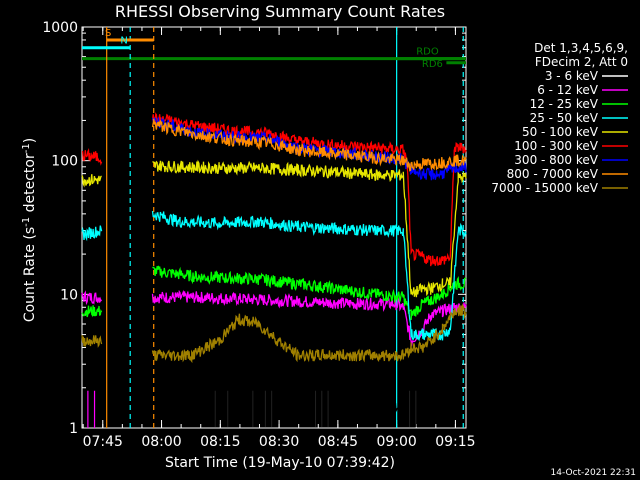  What do you see at coordinates (593, 473) in the screenshot?
I see `footer-timestamp: 14-Oct-2021 22:31` at bounding box center [593, 473].